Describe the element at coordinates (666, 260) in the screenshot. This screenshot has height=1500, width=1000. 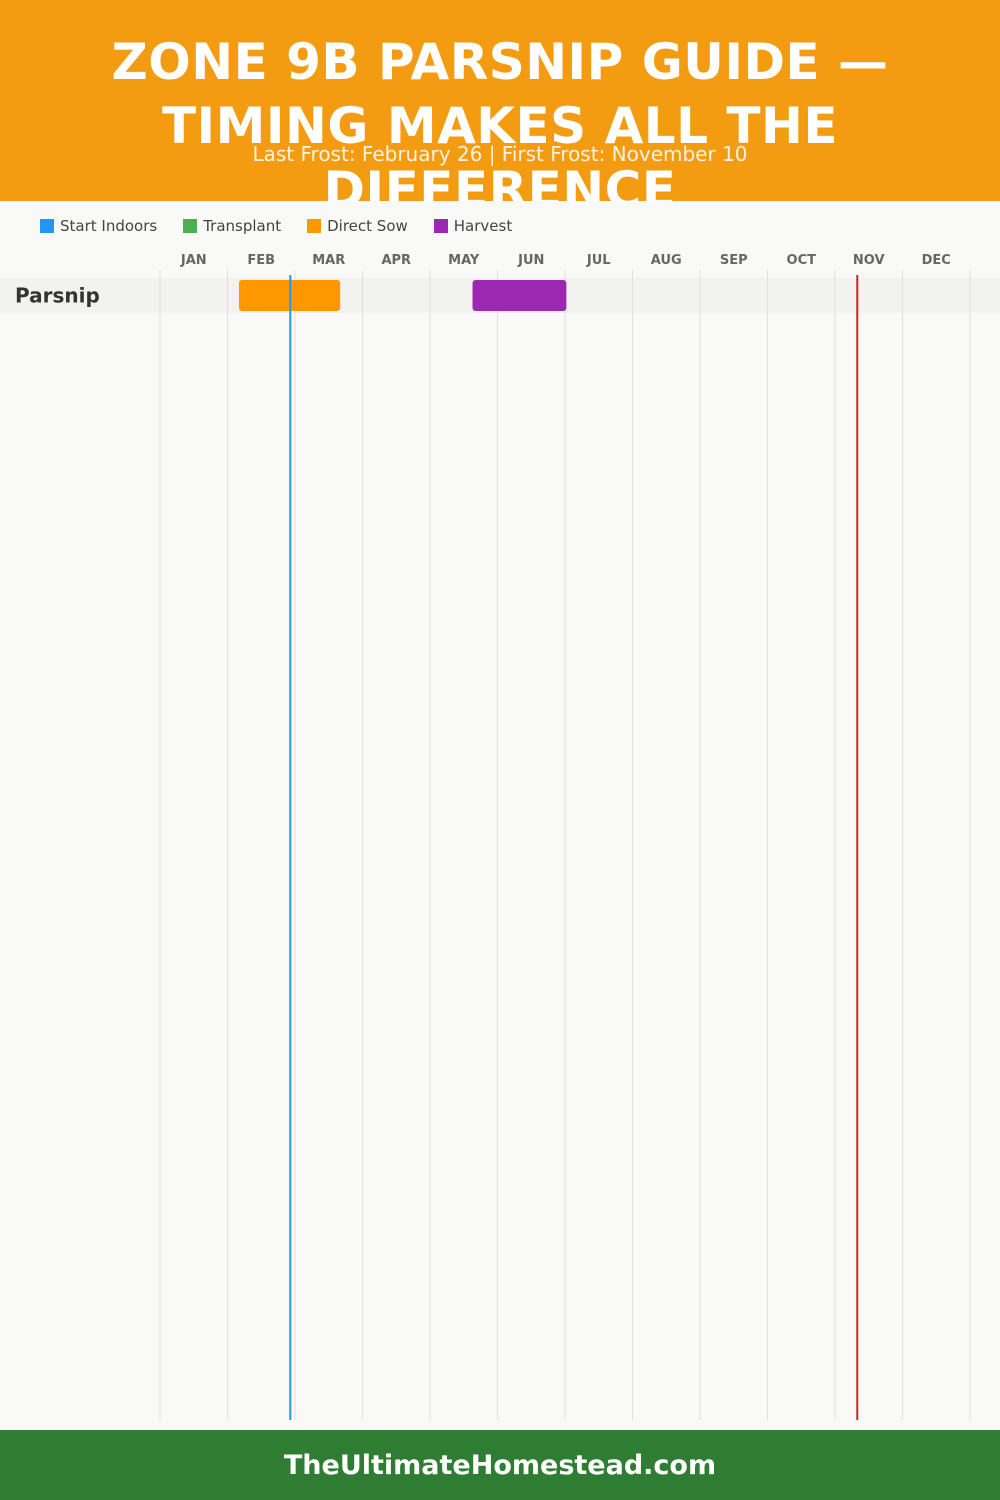
I see `month-label-aug: AUG` at that location.